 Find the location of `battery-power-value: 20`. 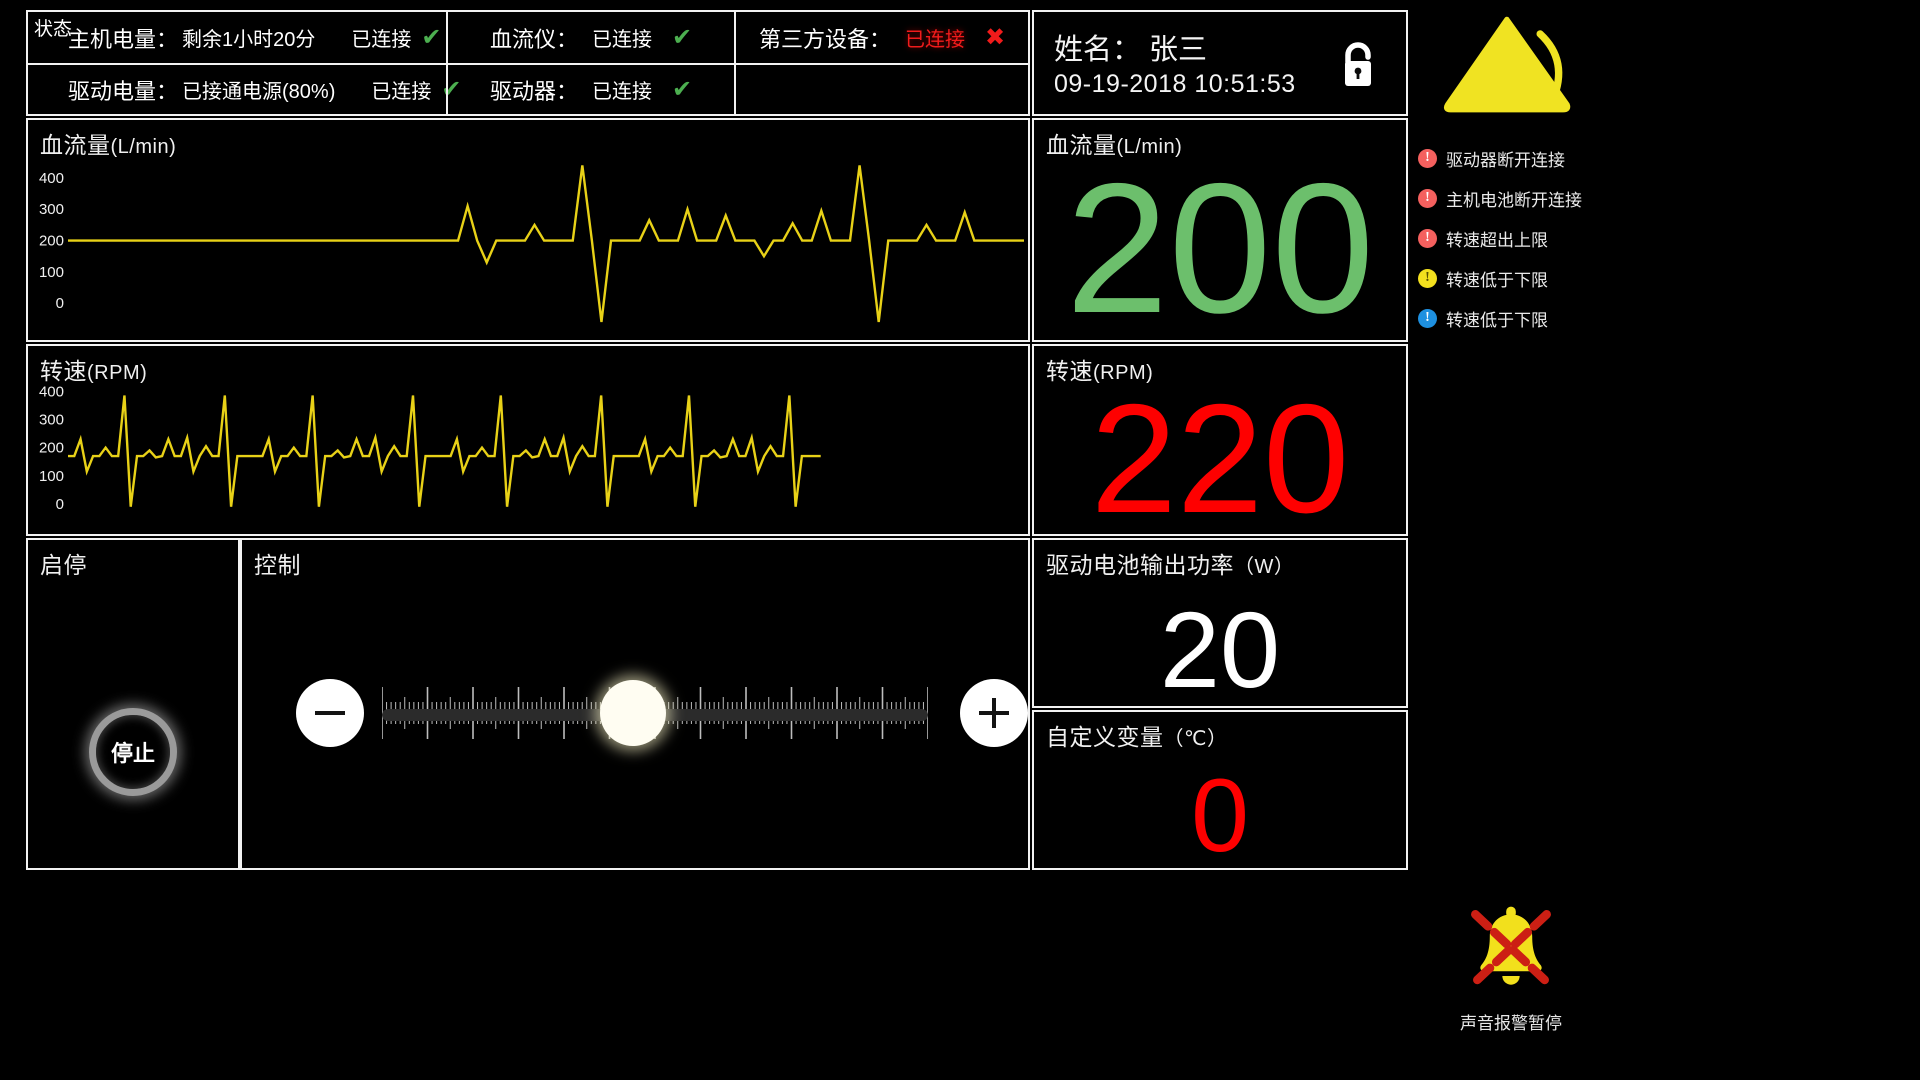

battery-power-value: 20 is located at coordinates (1220, 650).